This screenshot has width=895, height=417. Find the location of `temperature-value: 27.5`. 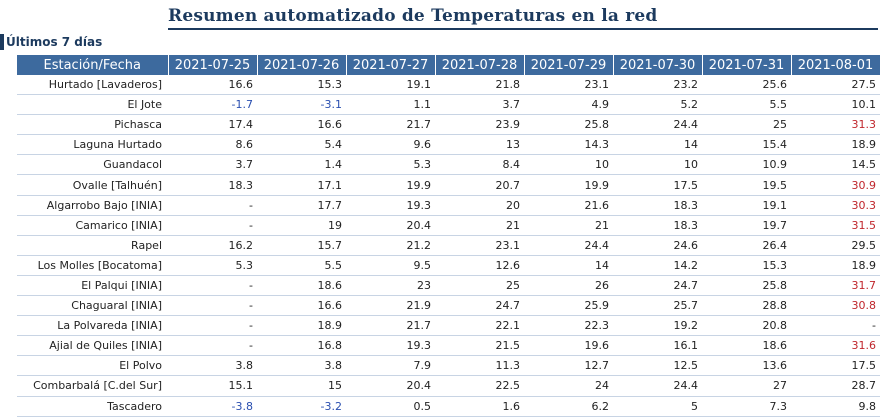

temperature-value: 27.5 is located at coordinates (835, 85).